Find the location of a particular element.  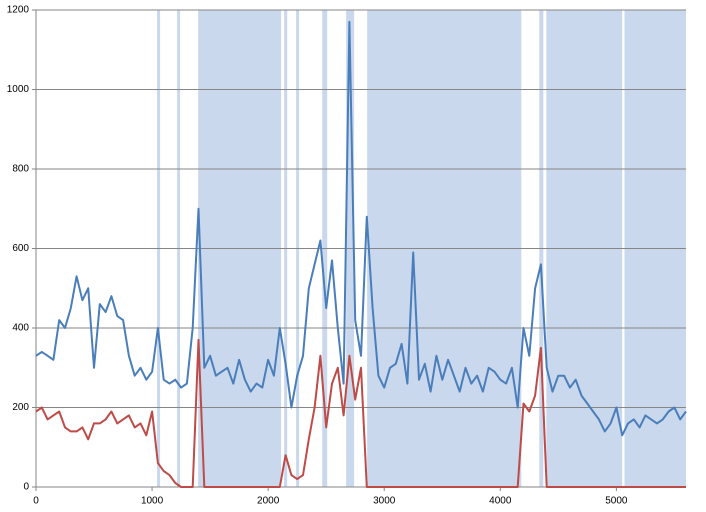

x-tick-label: 4000 is located at coordinates (500, 501).